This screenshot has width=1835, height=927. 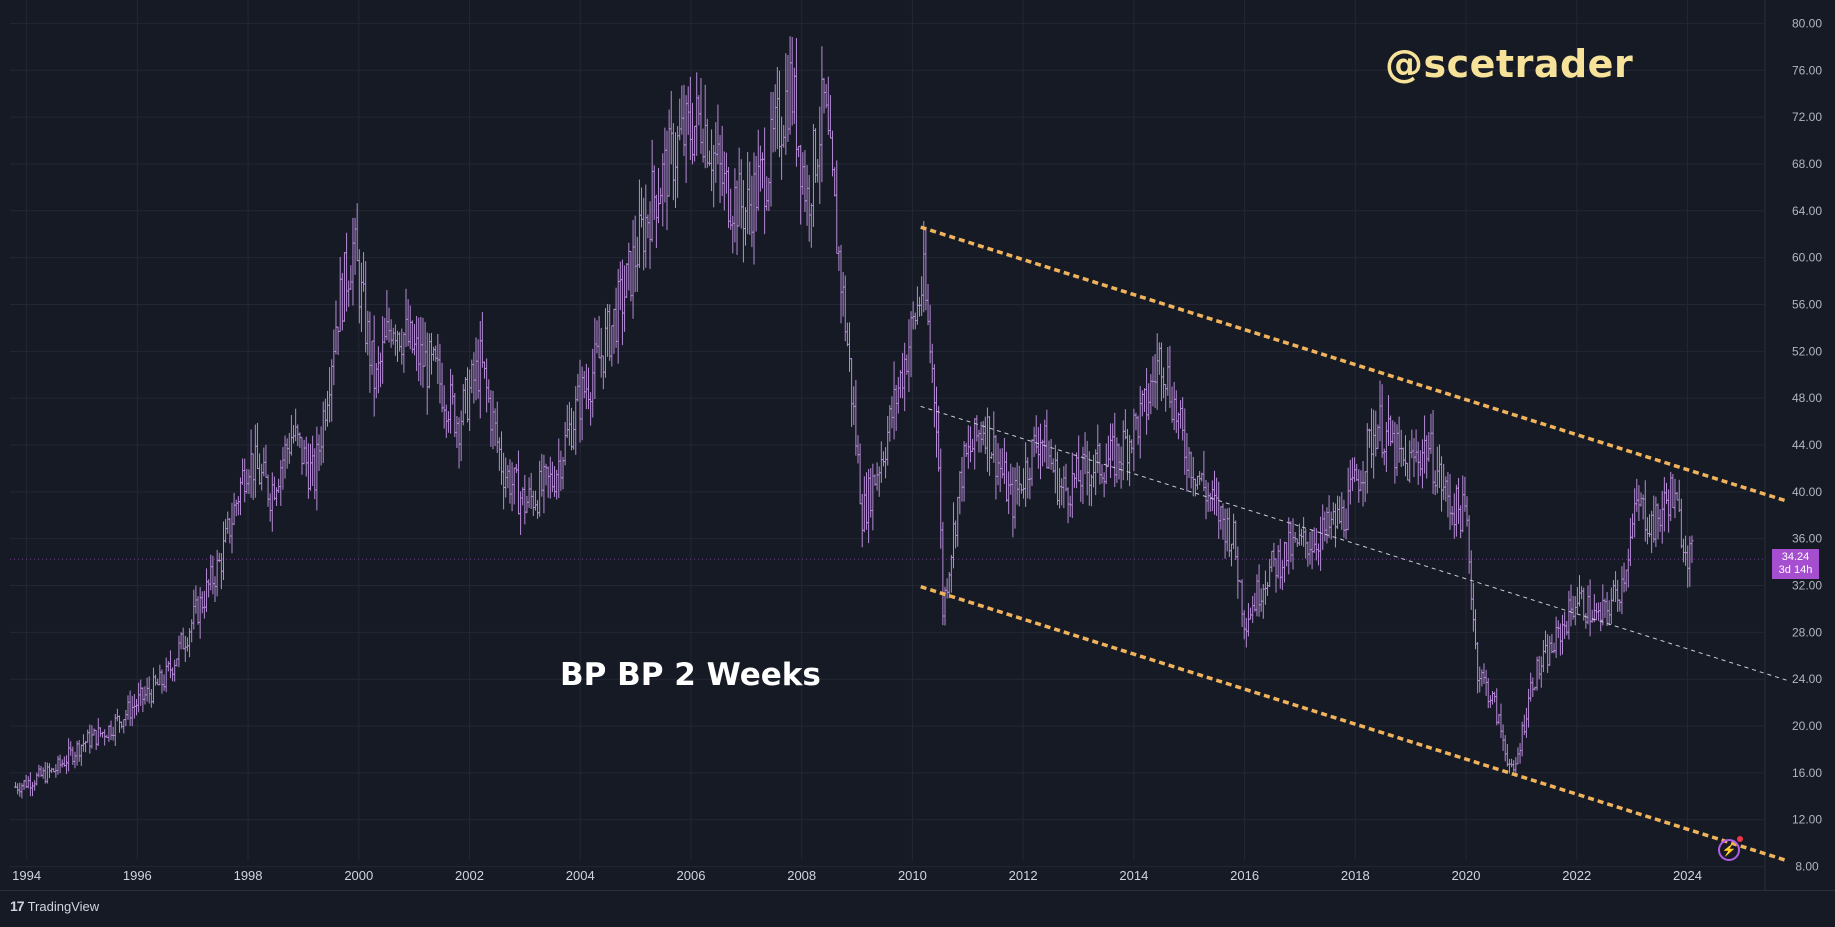 I want to click on x-tick-label: 2016, so click(x=1244, y=875).